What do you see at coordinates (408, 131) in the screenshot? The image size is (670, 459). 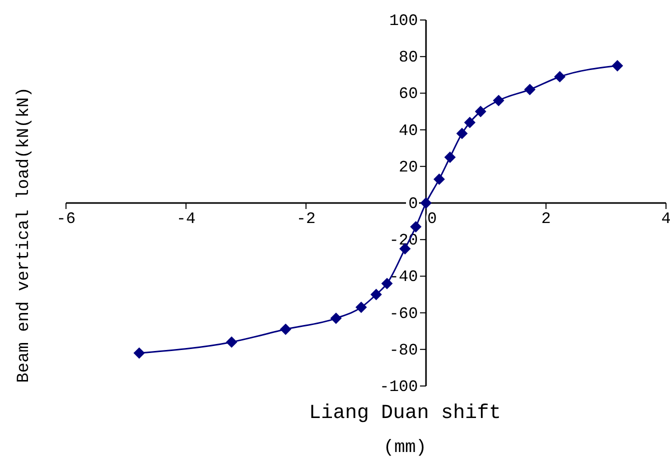 I see `y-tick-label: 40` at bounding box center [408, 131].